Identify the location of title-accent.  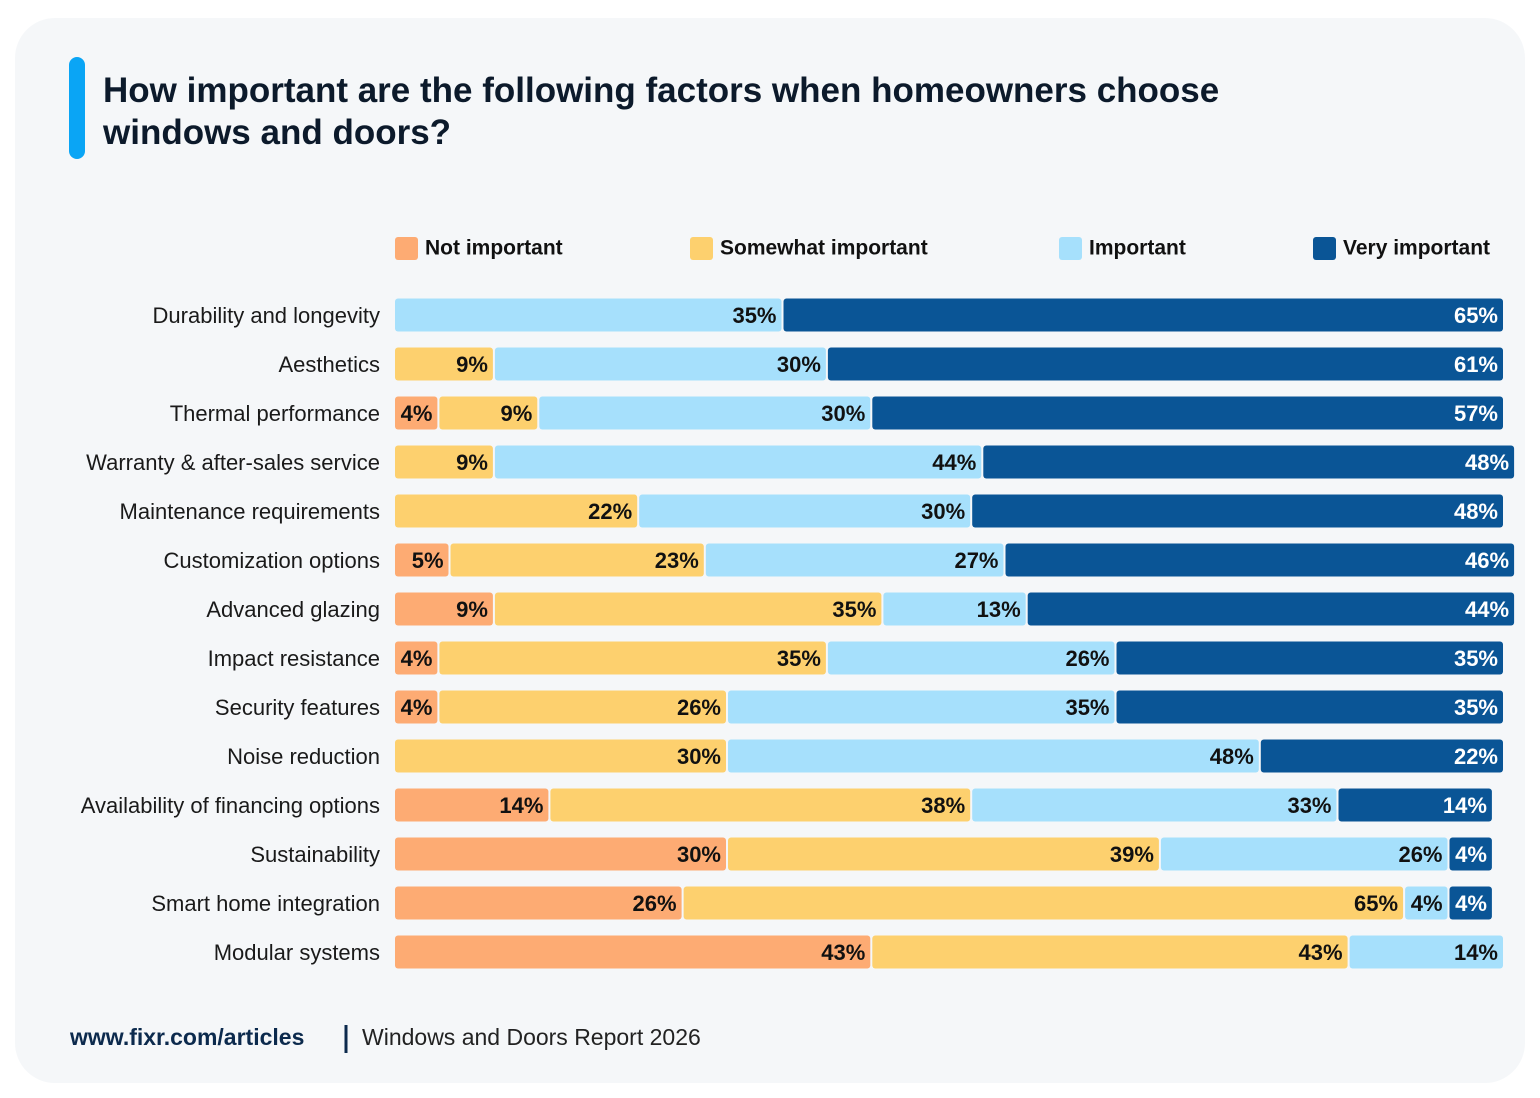
(77, 108).